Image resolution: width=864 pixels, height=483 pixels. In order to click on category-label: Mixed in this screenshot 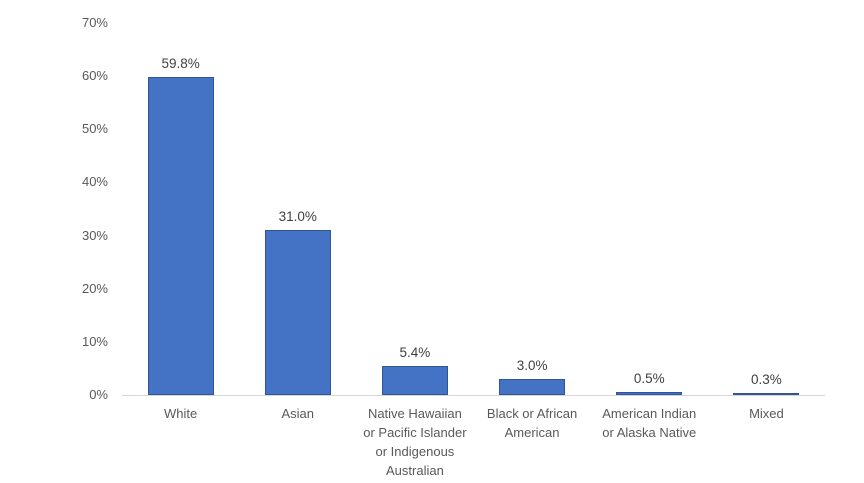, I will do `click(766, 413)`.